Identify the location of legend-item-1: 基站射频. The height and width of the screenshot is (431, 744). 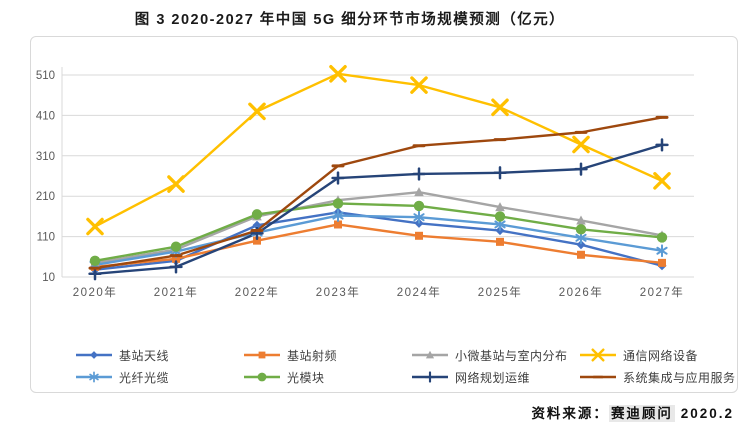
(290, 355).